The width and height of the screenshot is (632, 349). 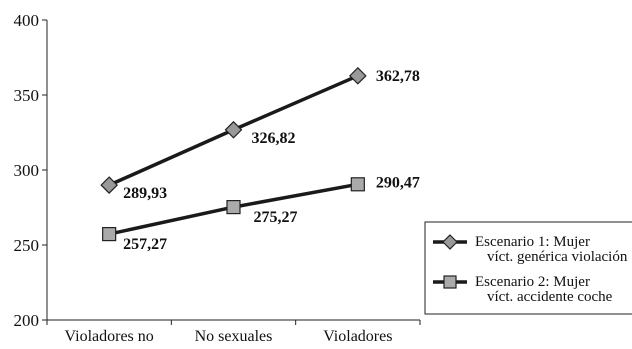 What do you see at coordinates (550, 297) in the screenshot?
I see `legend-label-line: víct. accidente coche` at bounding box center [550, 297].